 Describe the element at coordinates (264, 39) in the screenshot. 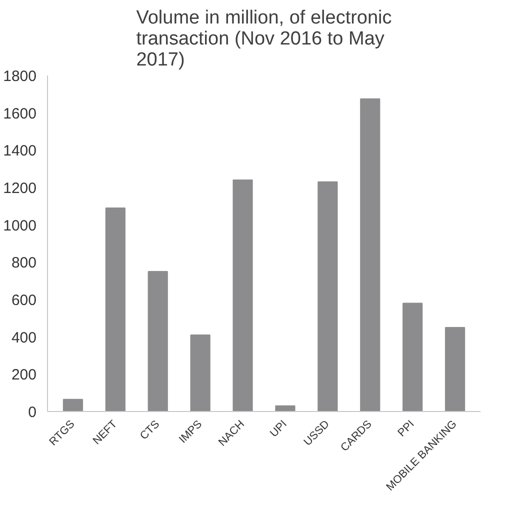

I see `chart-title: Volume in million, of electronic transaction (Nov 2016 to May 2017)` at that location.